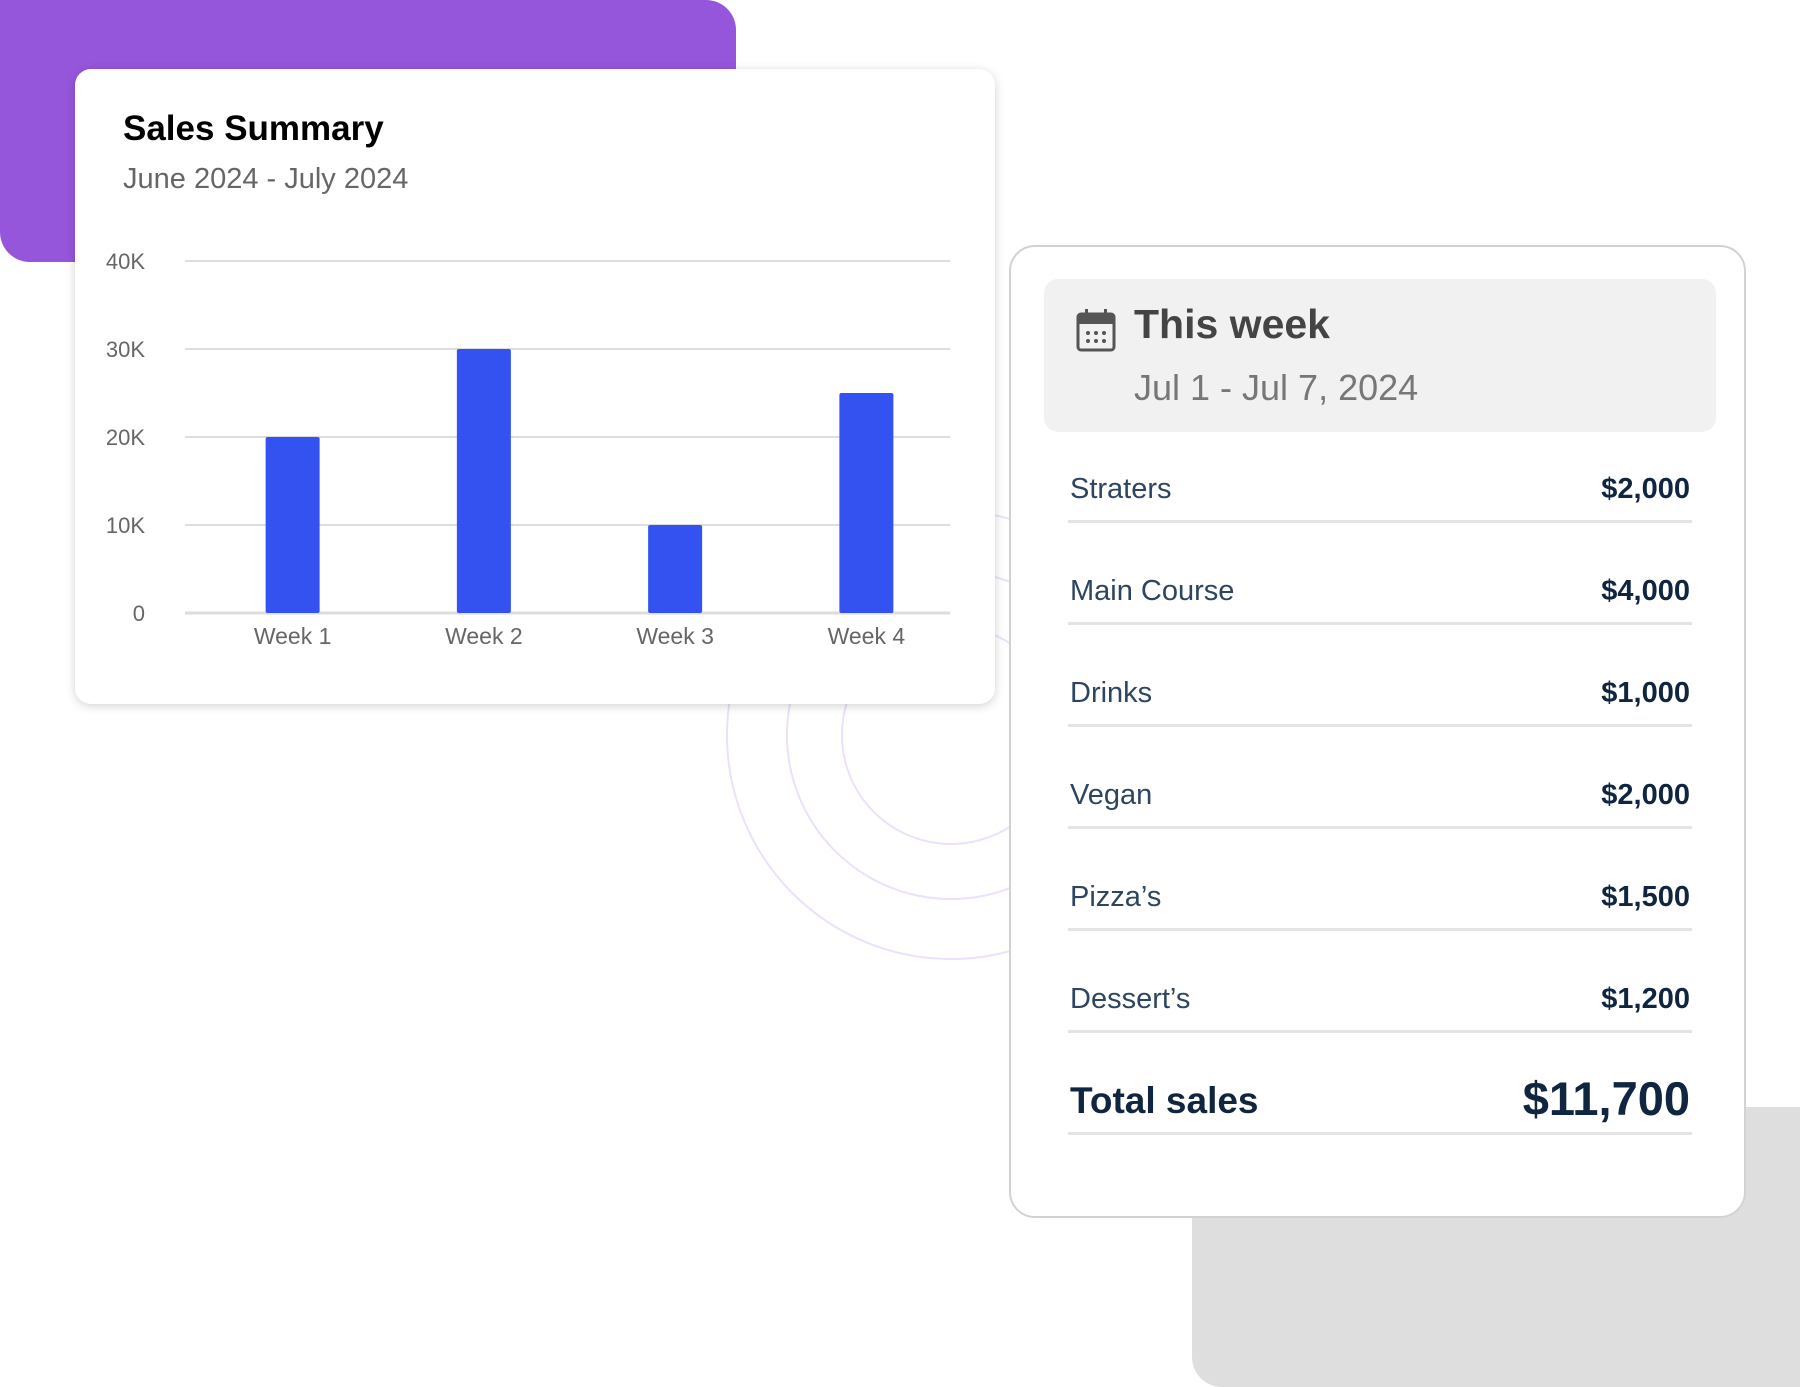  I want to click on item-value: $1,200, so click(1645, 999).